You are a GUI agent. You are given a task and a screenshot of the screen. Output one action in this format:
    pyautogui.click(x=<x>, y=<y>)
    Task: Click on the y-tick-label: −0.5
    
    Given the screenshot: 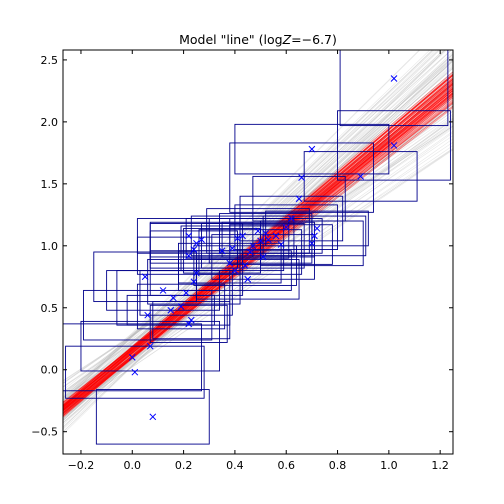 What is the action you would take?
    pyautogui.click(x=44, y=432)
    